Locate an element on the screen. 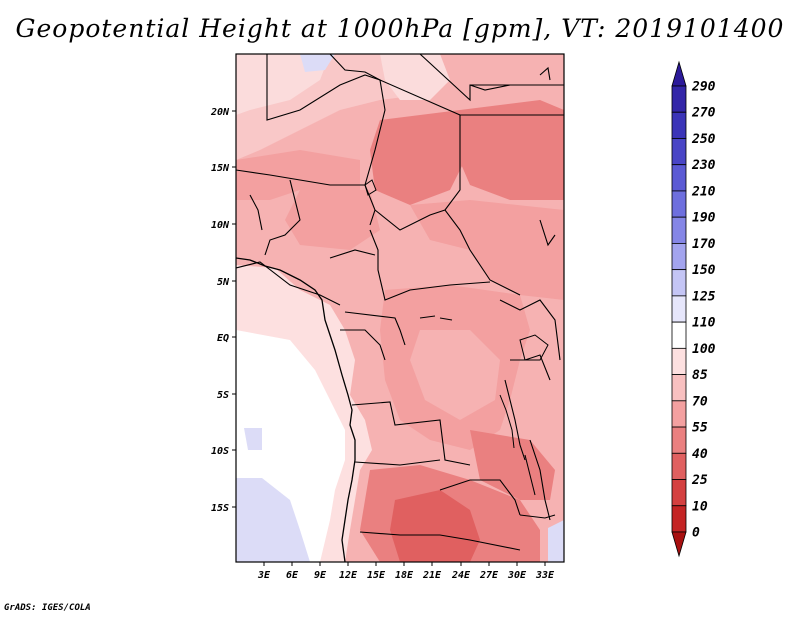 The height and width of the screenshot is (618, 800). lon-tick-label: 33E is located at coordinates (545, 575).